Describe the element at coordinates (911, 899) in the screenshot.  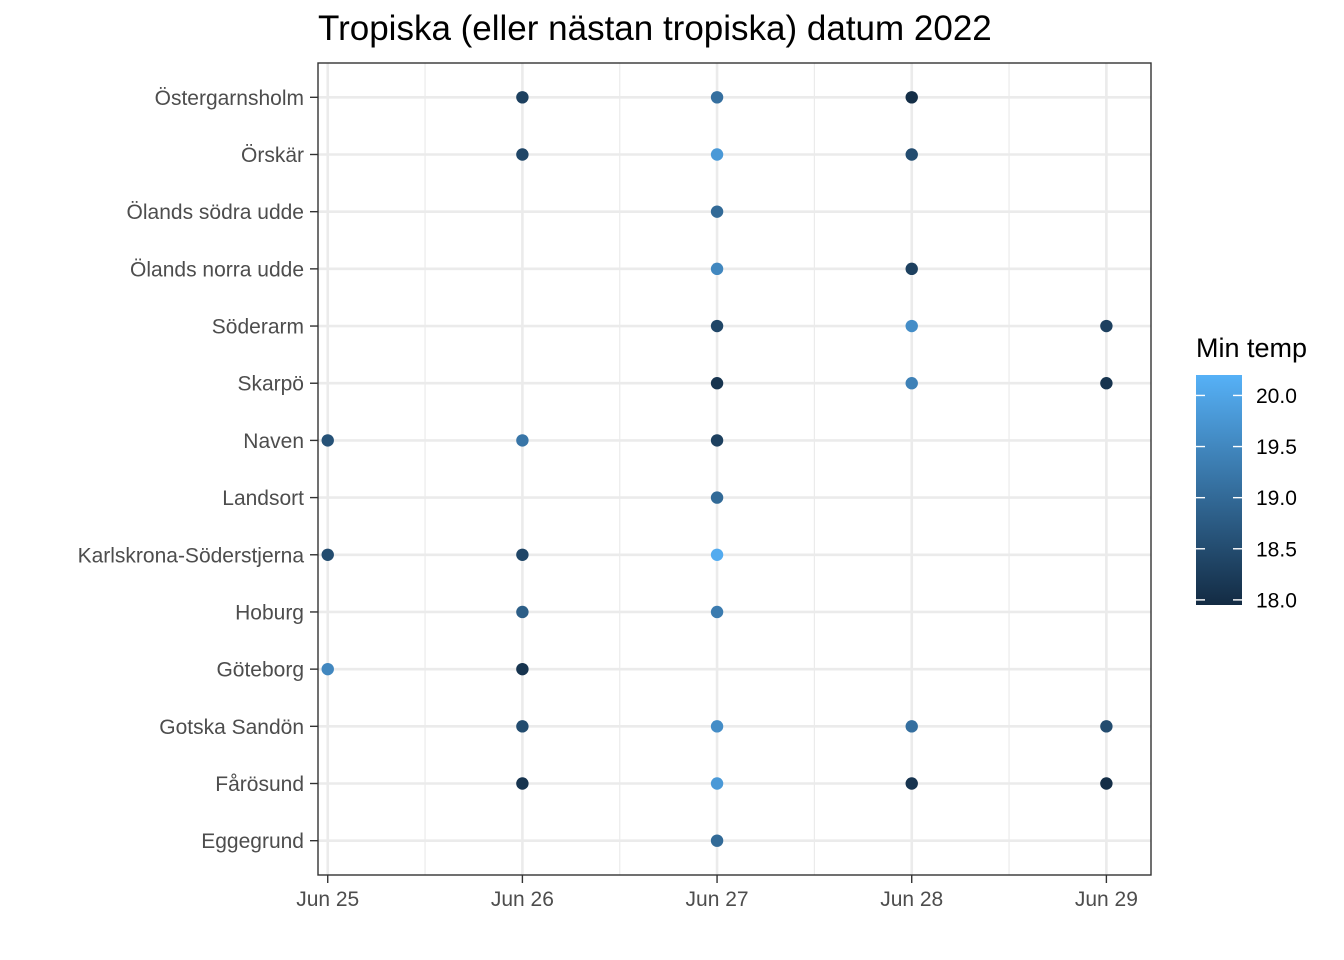
I see `x-tick-label: Jun 28` at that location.